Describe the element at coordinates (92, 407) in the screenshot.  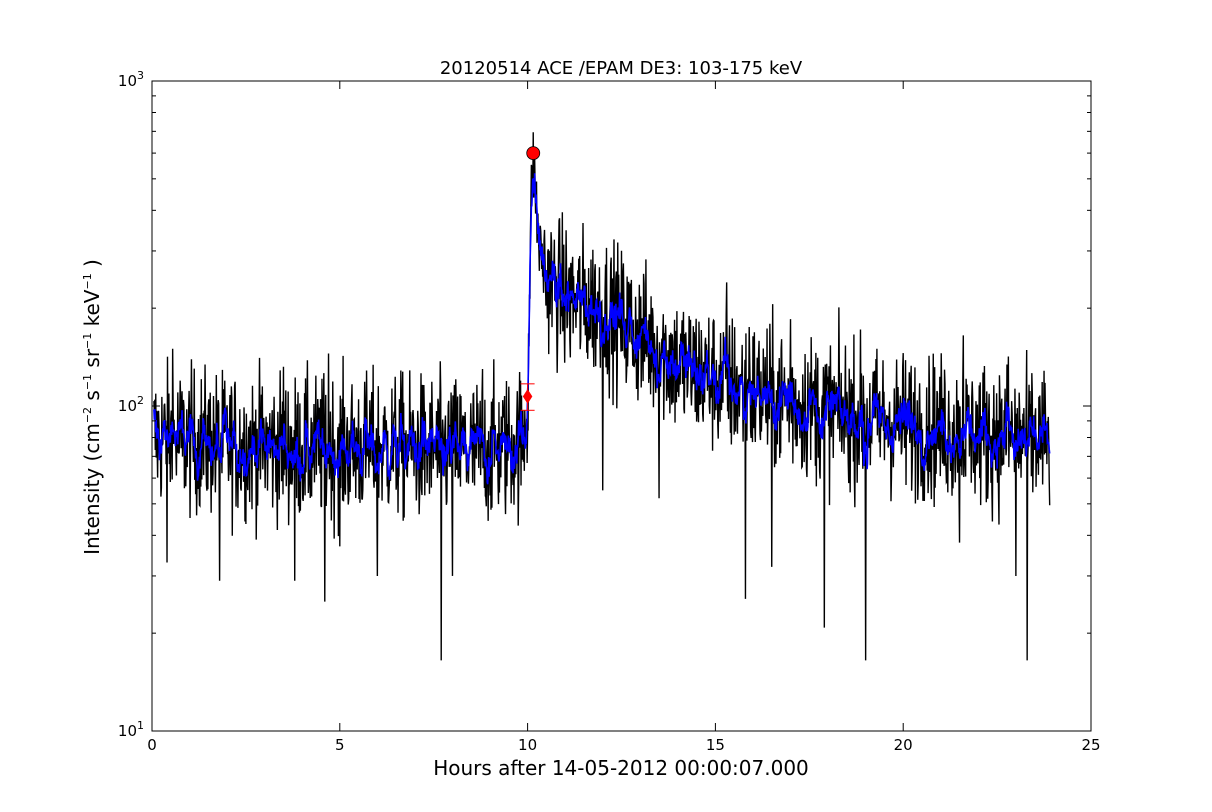
I see `y-axis-label: Intensity (cm−2 s−1 sr−1 keV−1 )` at that location.